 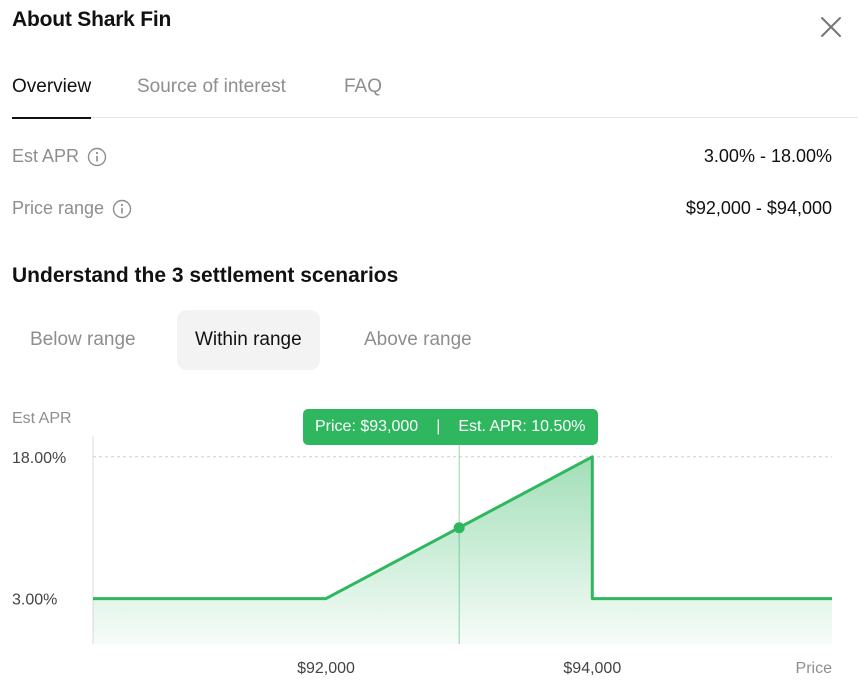 I want to click on detail-row-est-apr: Est APR 3.00% - 18.00%, so click(x=422, y=159).